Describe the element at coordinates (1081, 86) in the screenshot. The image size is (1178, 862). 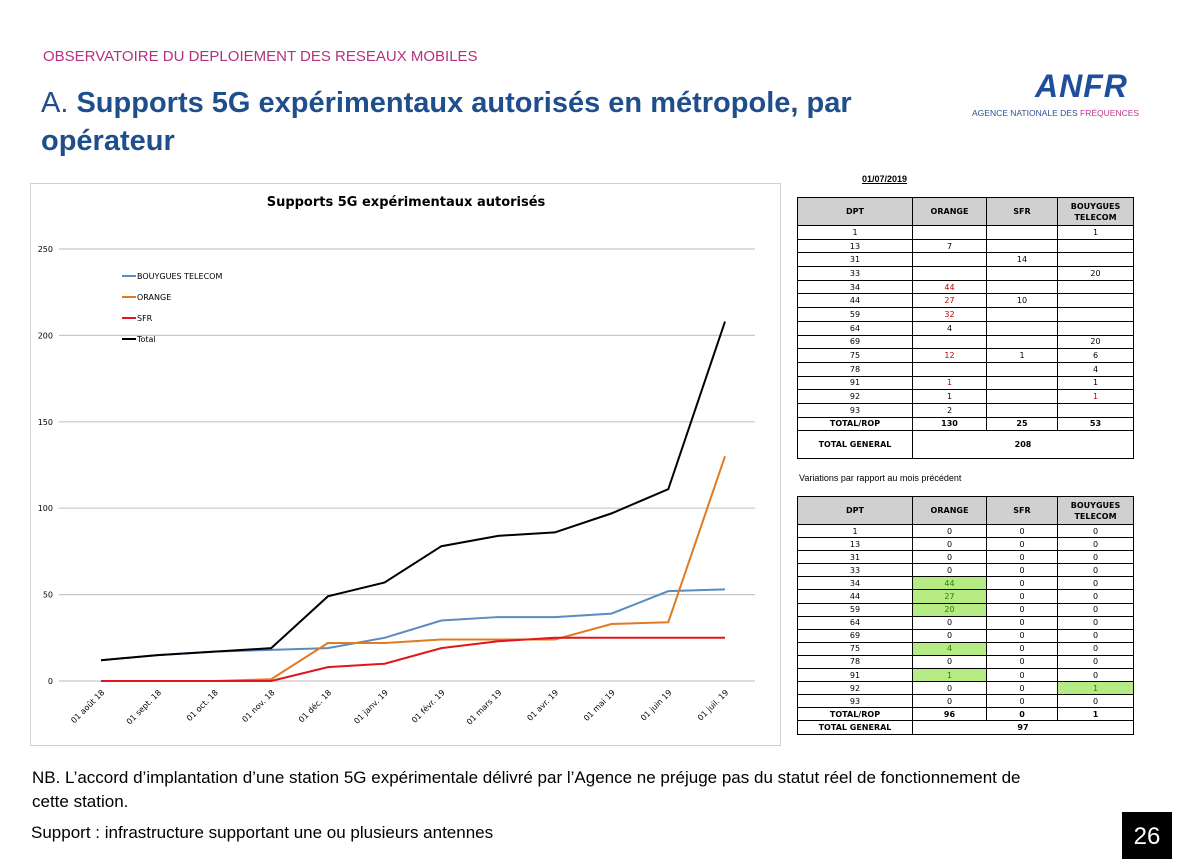
I see `logo-wordmark: ANFR` at that location.